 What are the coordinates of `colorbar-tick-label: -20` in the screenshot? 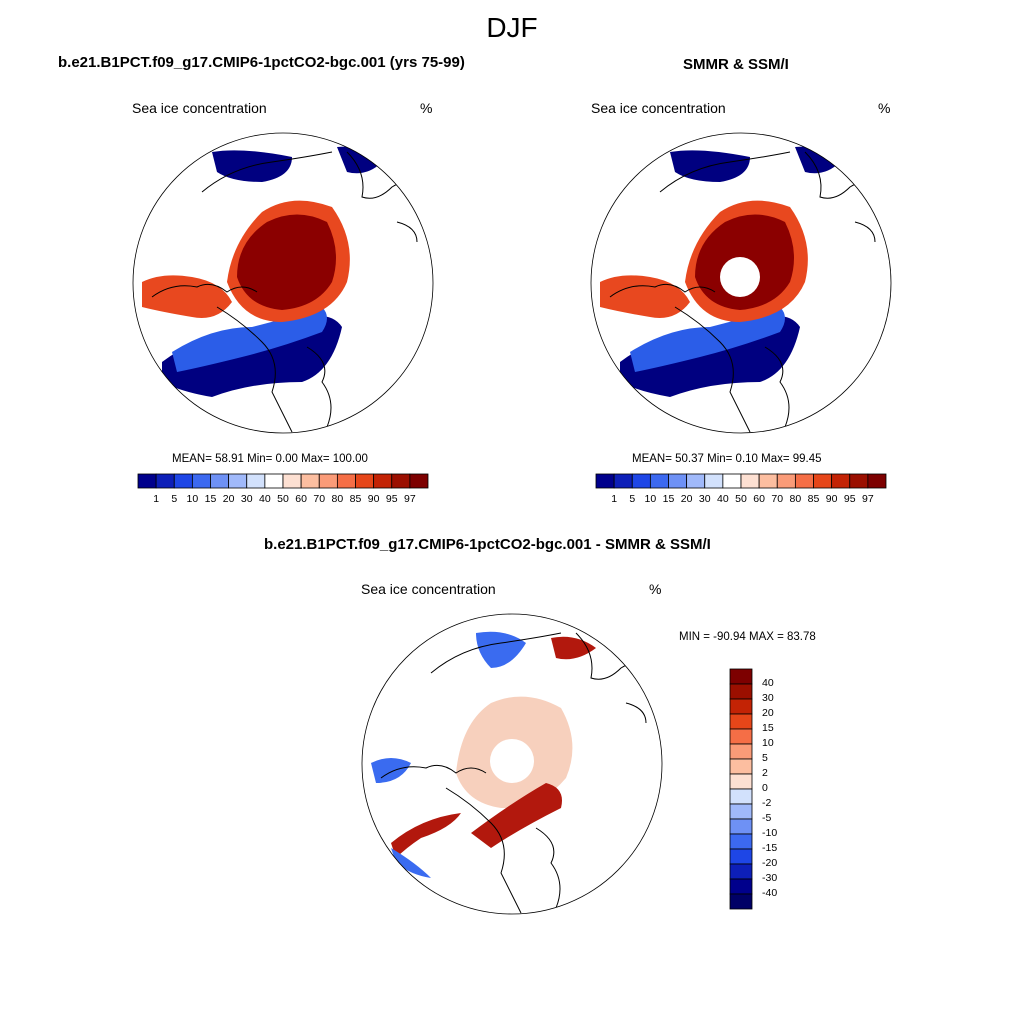 It's located at (770, 863).